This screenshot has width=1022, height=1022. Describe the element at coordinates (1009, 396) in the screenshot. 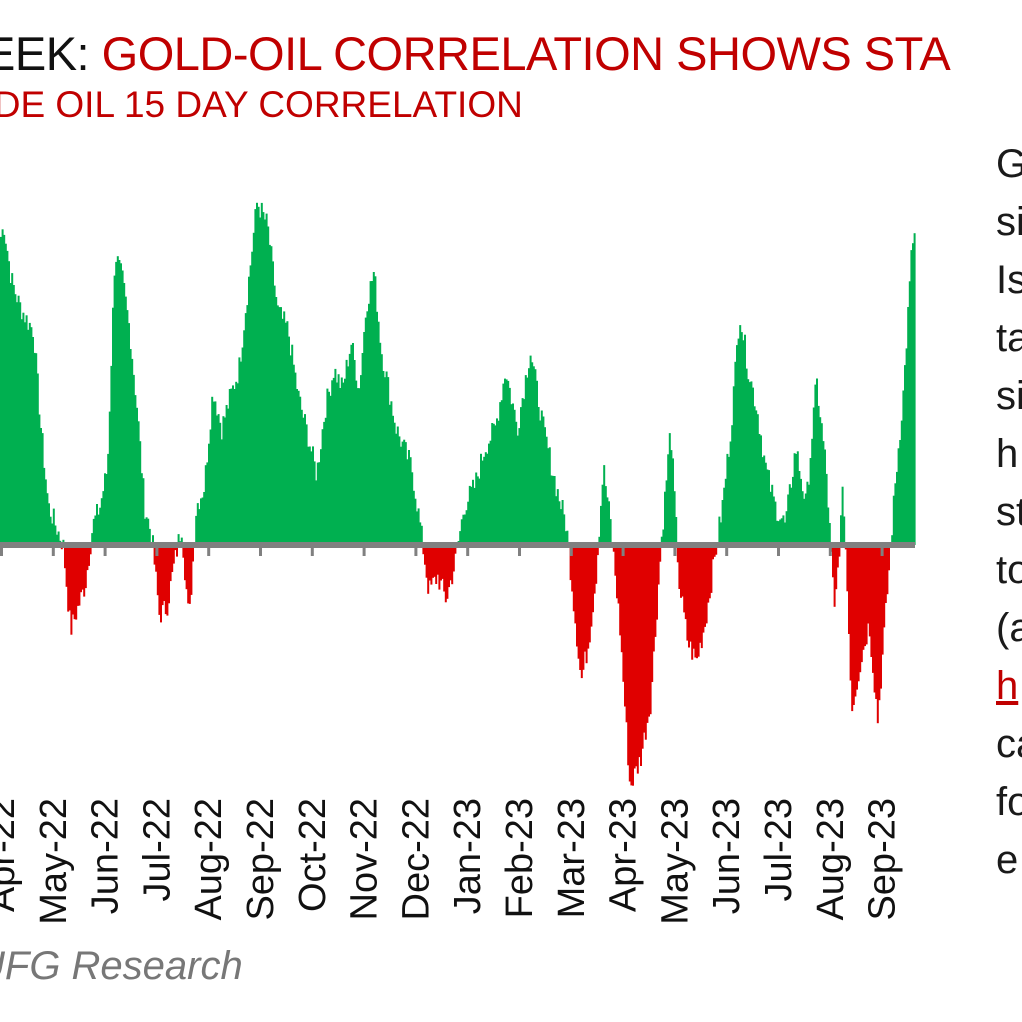

I see `side-line: si` at that location.